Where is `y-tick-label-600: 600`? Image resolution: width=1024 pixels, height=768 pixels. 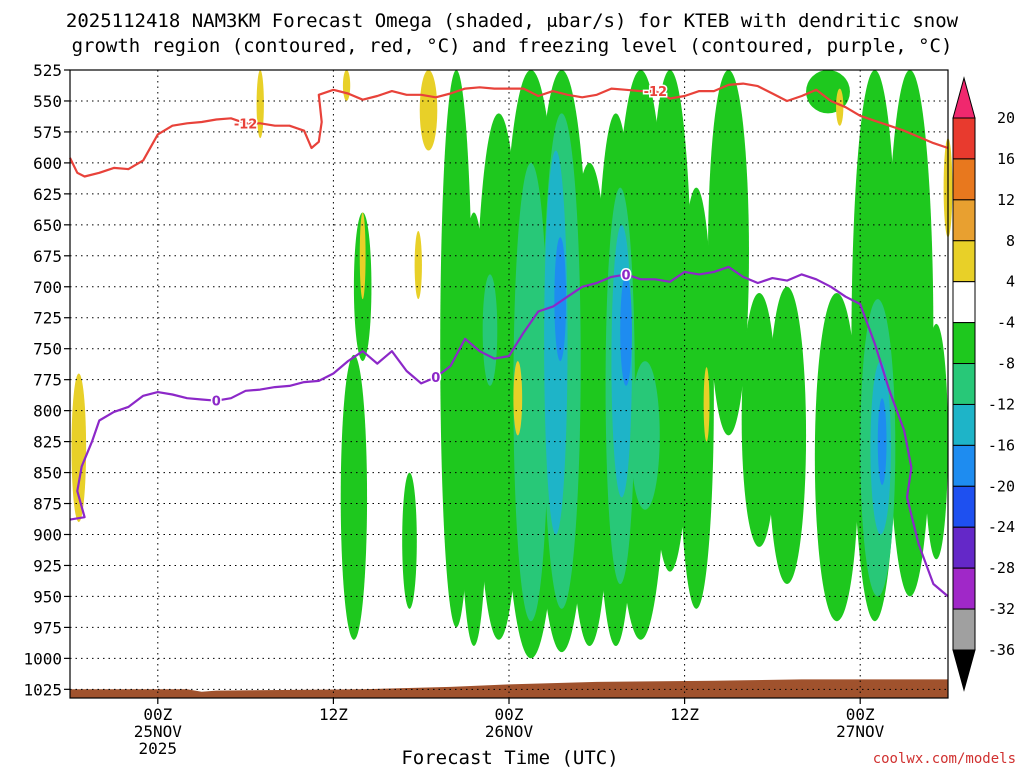
y-tick-label-600: 600 is located at coordinates (47, 163).